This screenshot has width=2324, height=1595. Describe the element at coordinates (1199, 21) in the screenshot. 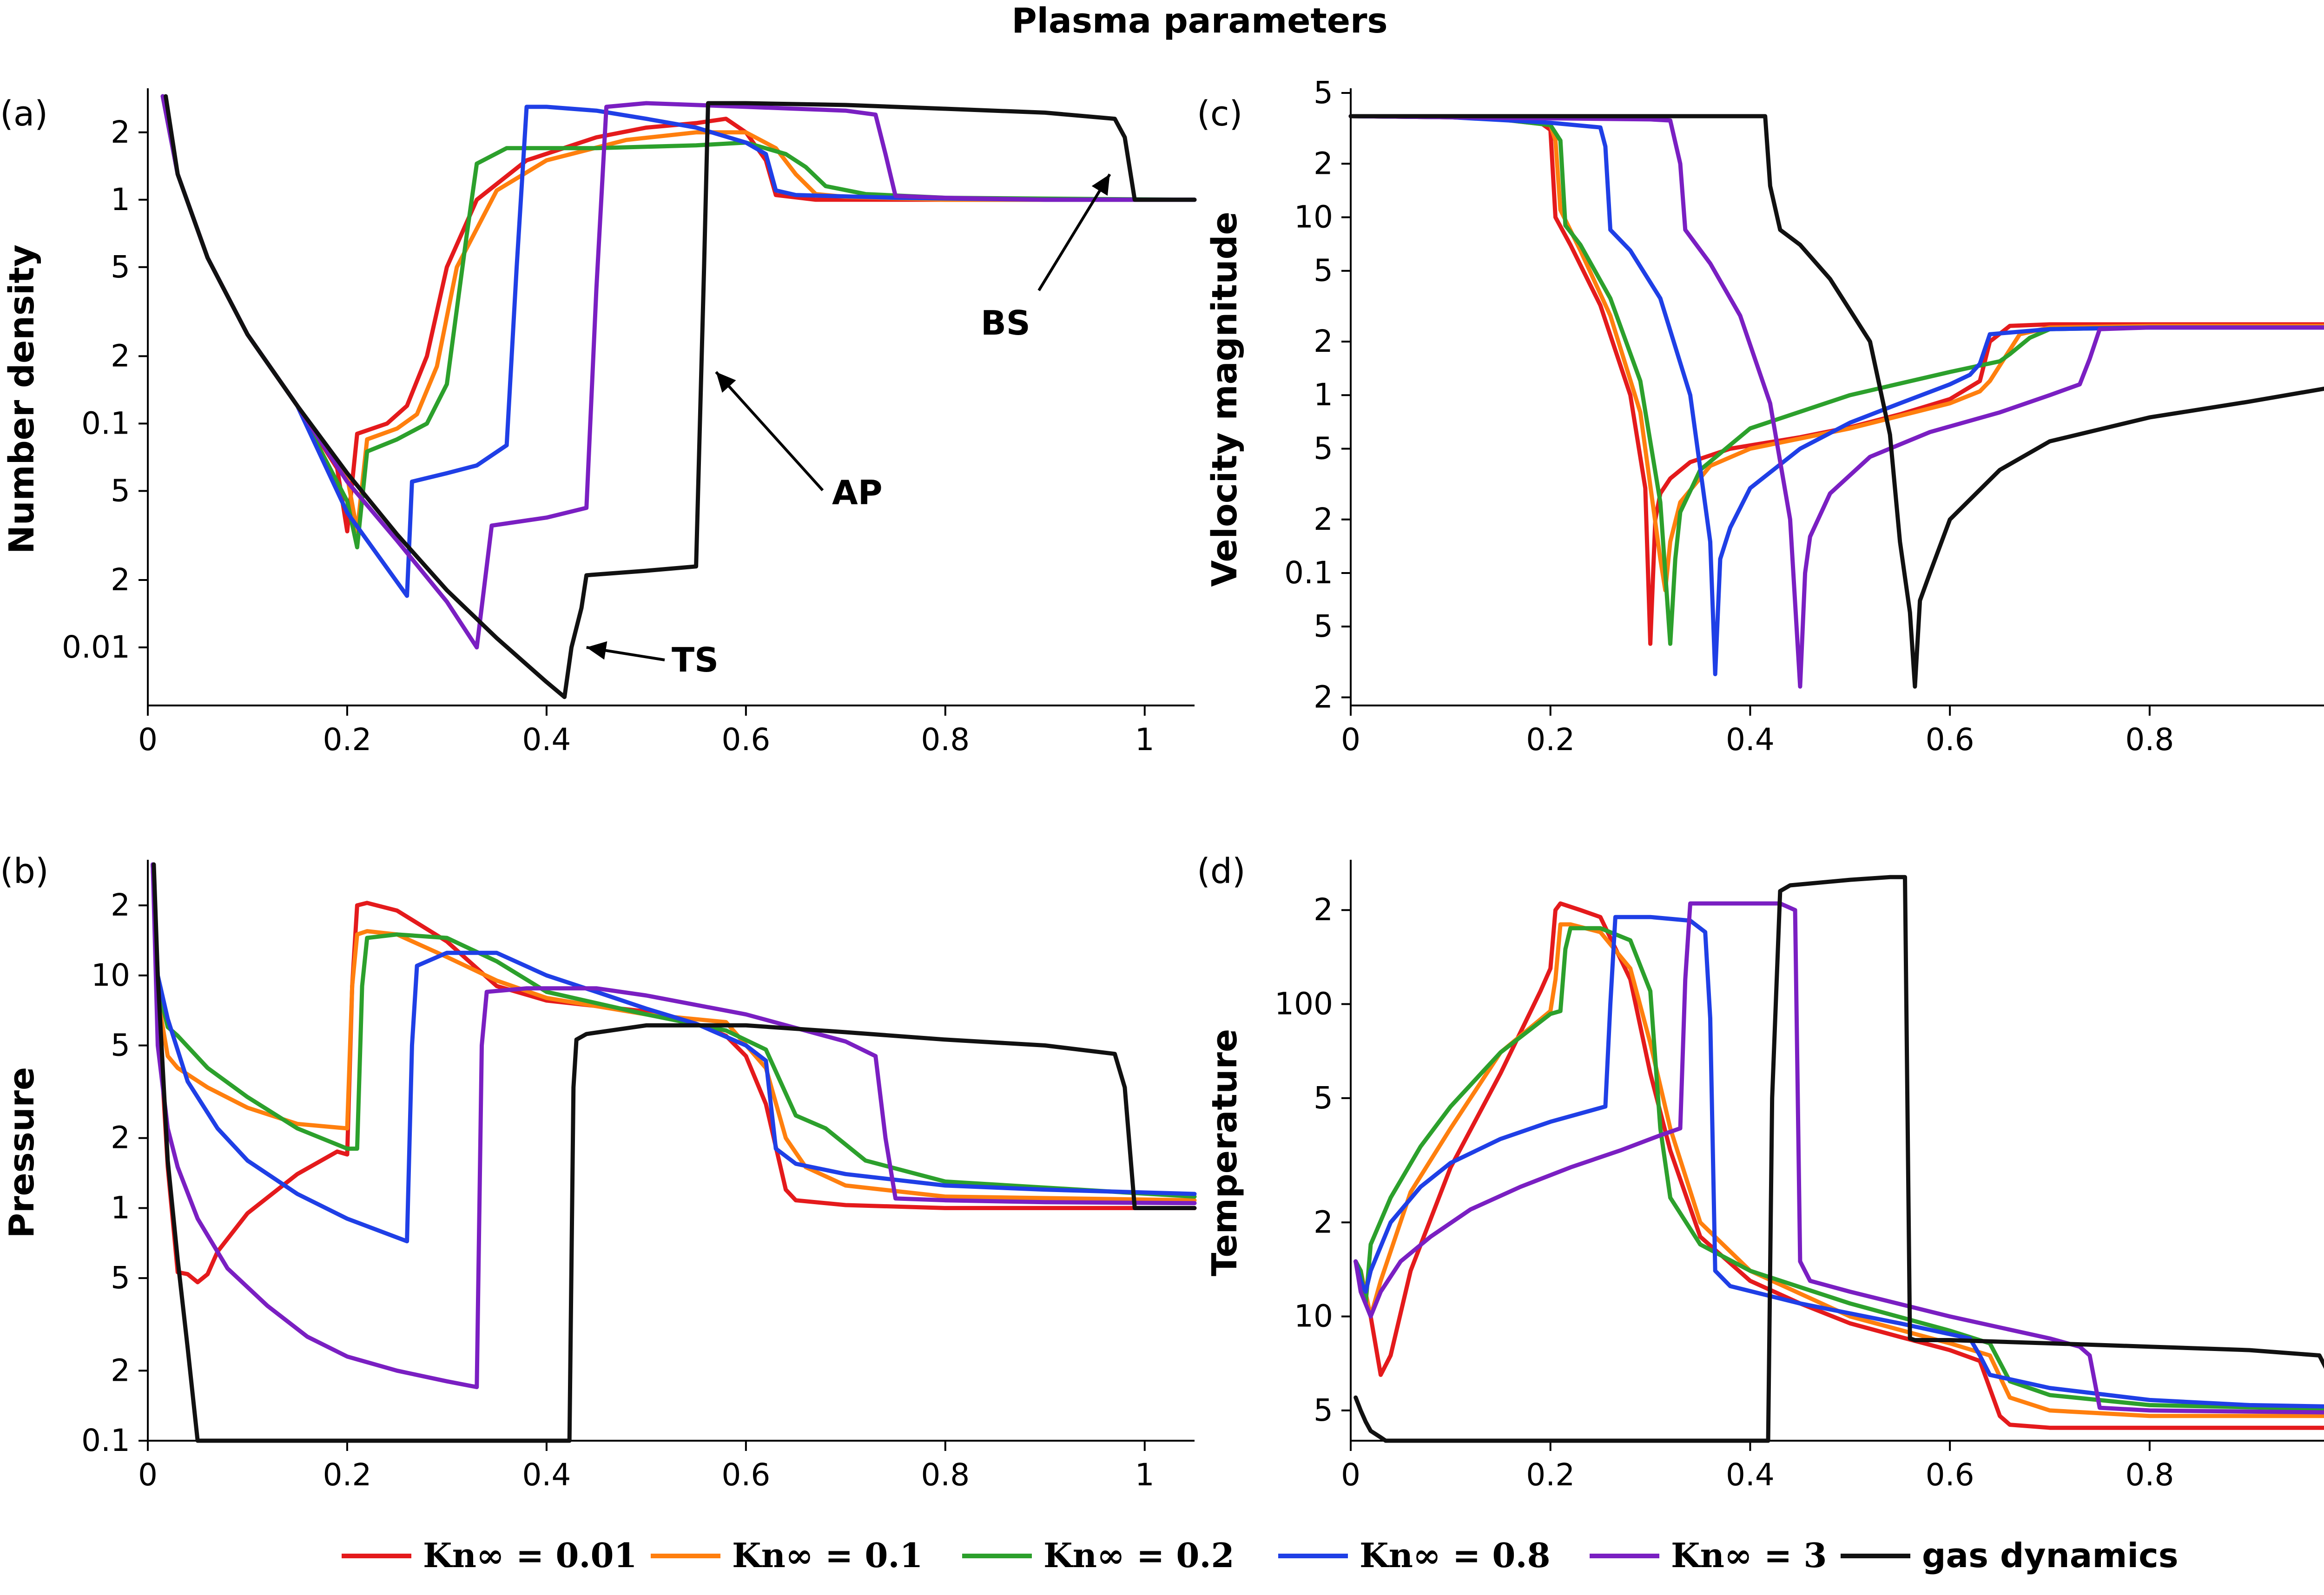

I see `figure-title: Plasma parameters` at that location.